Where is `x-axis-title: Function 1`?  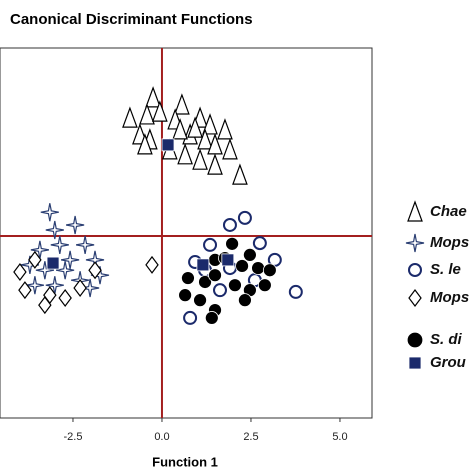 x-axis-title: Function 1 is located at coordinates (185, 461).